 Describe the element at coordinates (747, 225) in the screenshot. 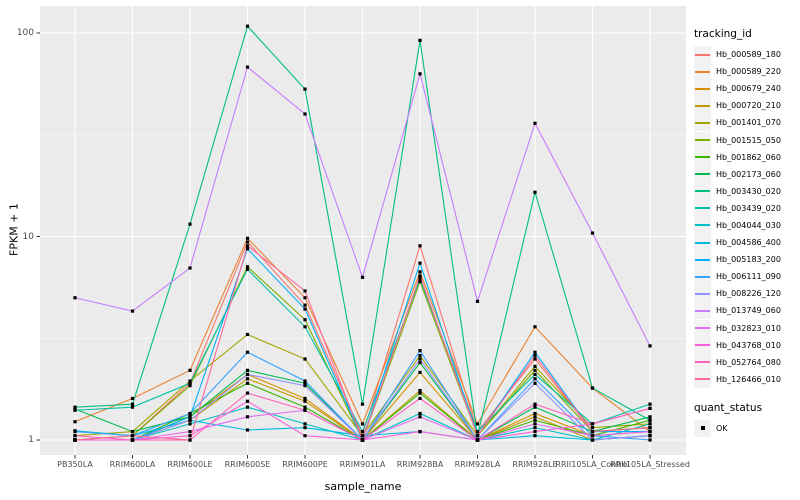

I see `legend-item: Hb_004044_030` at that location.